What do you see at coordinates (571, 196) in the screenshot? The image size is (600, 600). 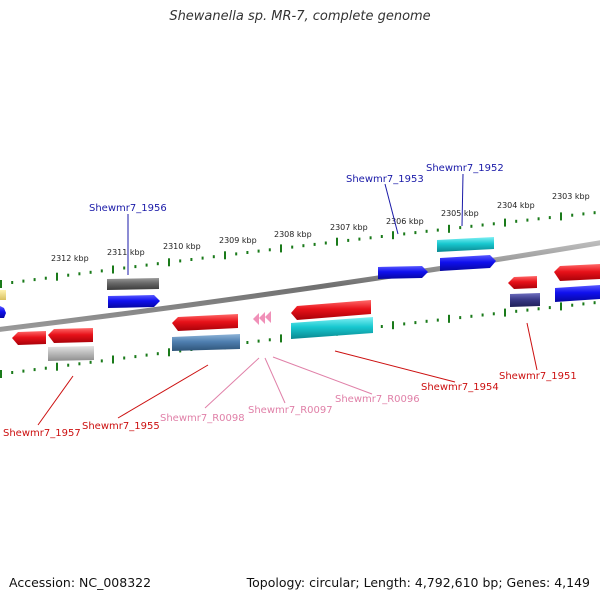 I see `scale-label: 2303 kbp` at bounding box center [571, 196].